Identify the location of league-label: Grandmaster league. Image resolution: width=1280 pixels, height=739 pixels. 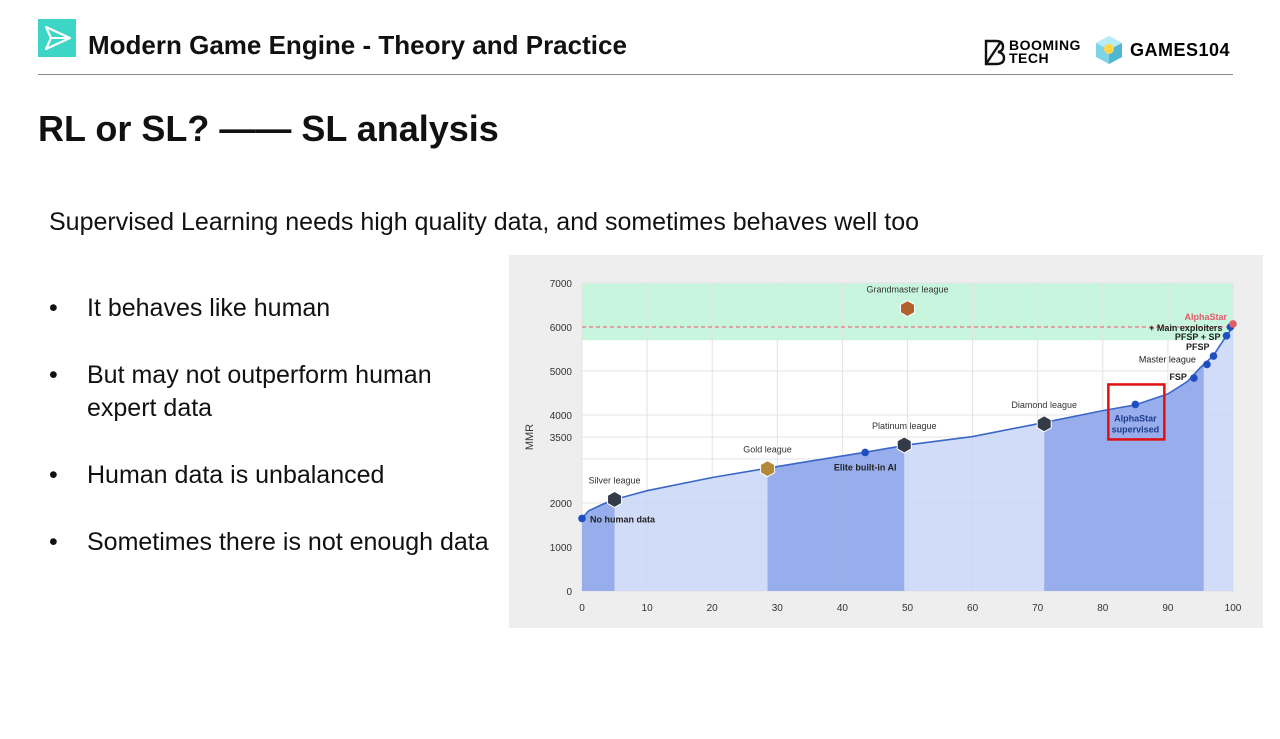
(907, 290).